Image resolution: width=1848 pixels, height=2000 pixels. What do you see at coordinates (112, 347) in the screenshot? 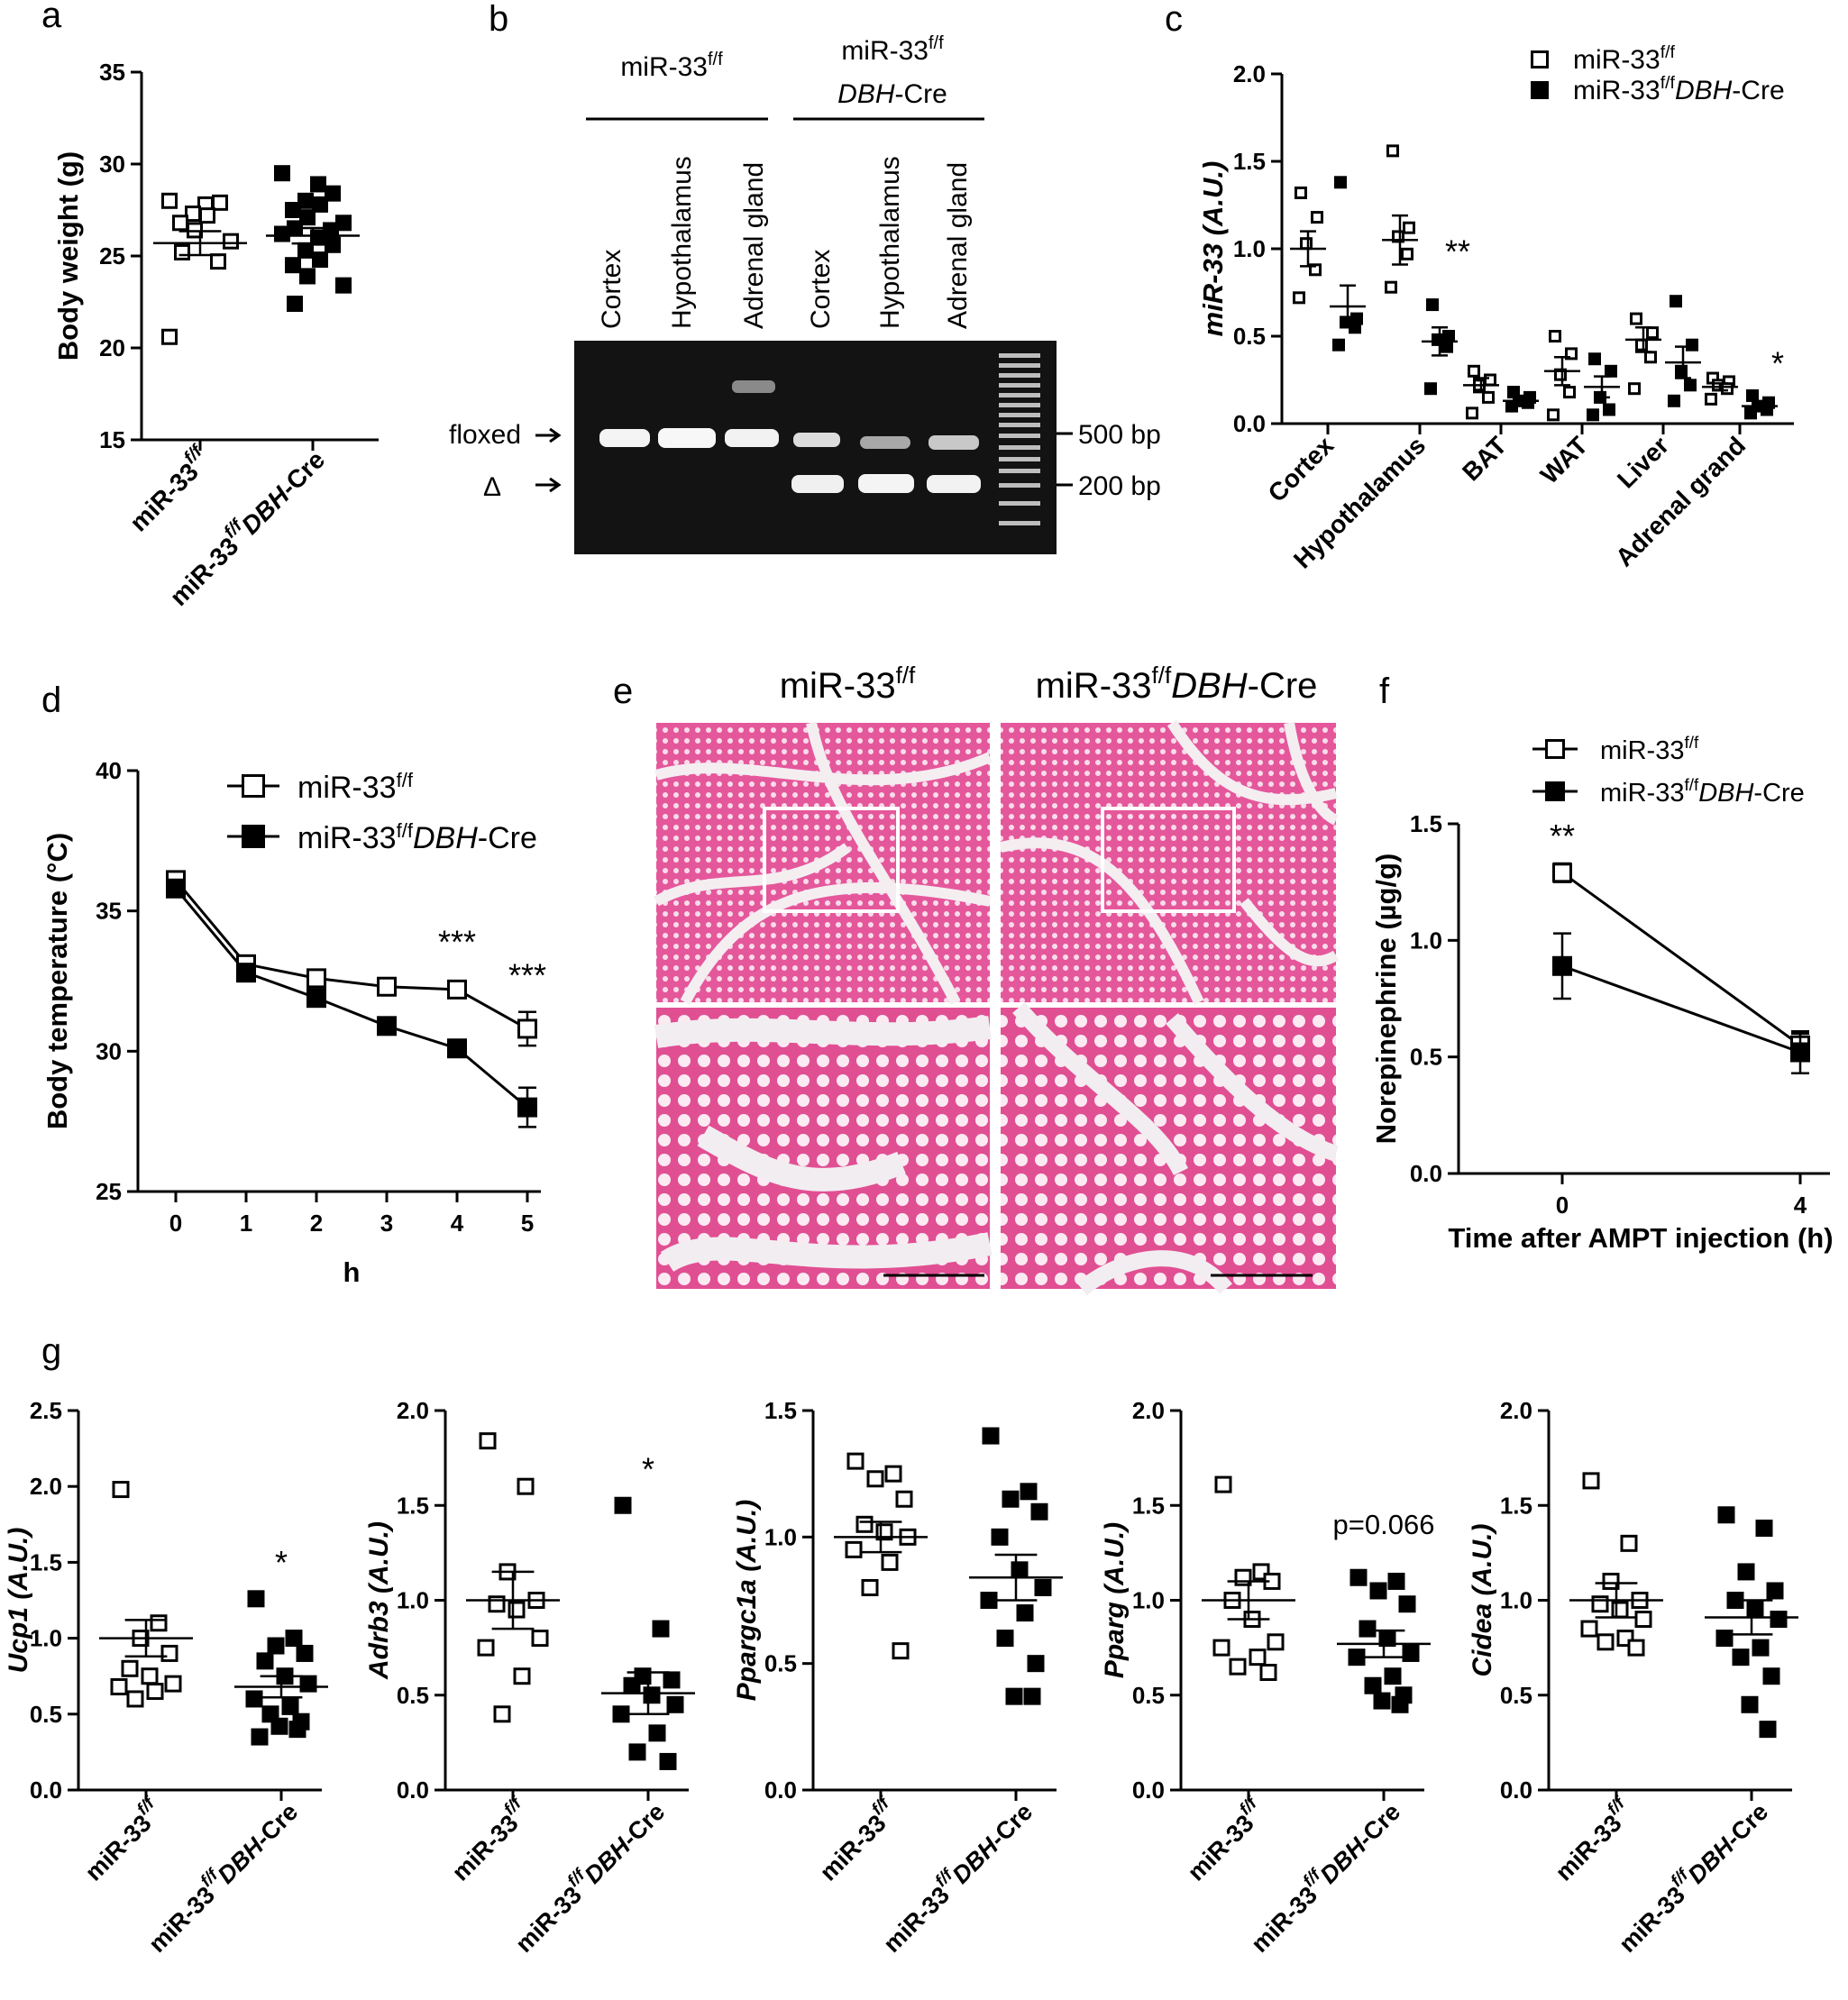
I see `y-tick-label: 20` at bounding box center [112, 347].